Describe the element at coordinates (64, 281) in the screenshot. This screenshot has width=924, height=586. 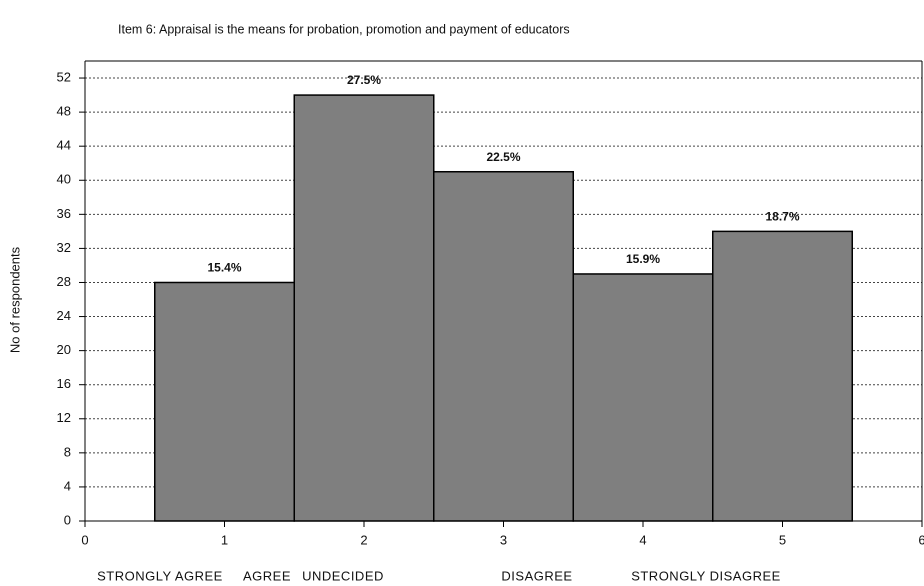
I see `y-tick-label: 28` at that location.